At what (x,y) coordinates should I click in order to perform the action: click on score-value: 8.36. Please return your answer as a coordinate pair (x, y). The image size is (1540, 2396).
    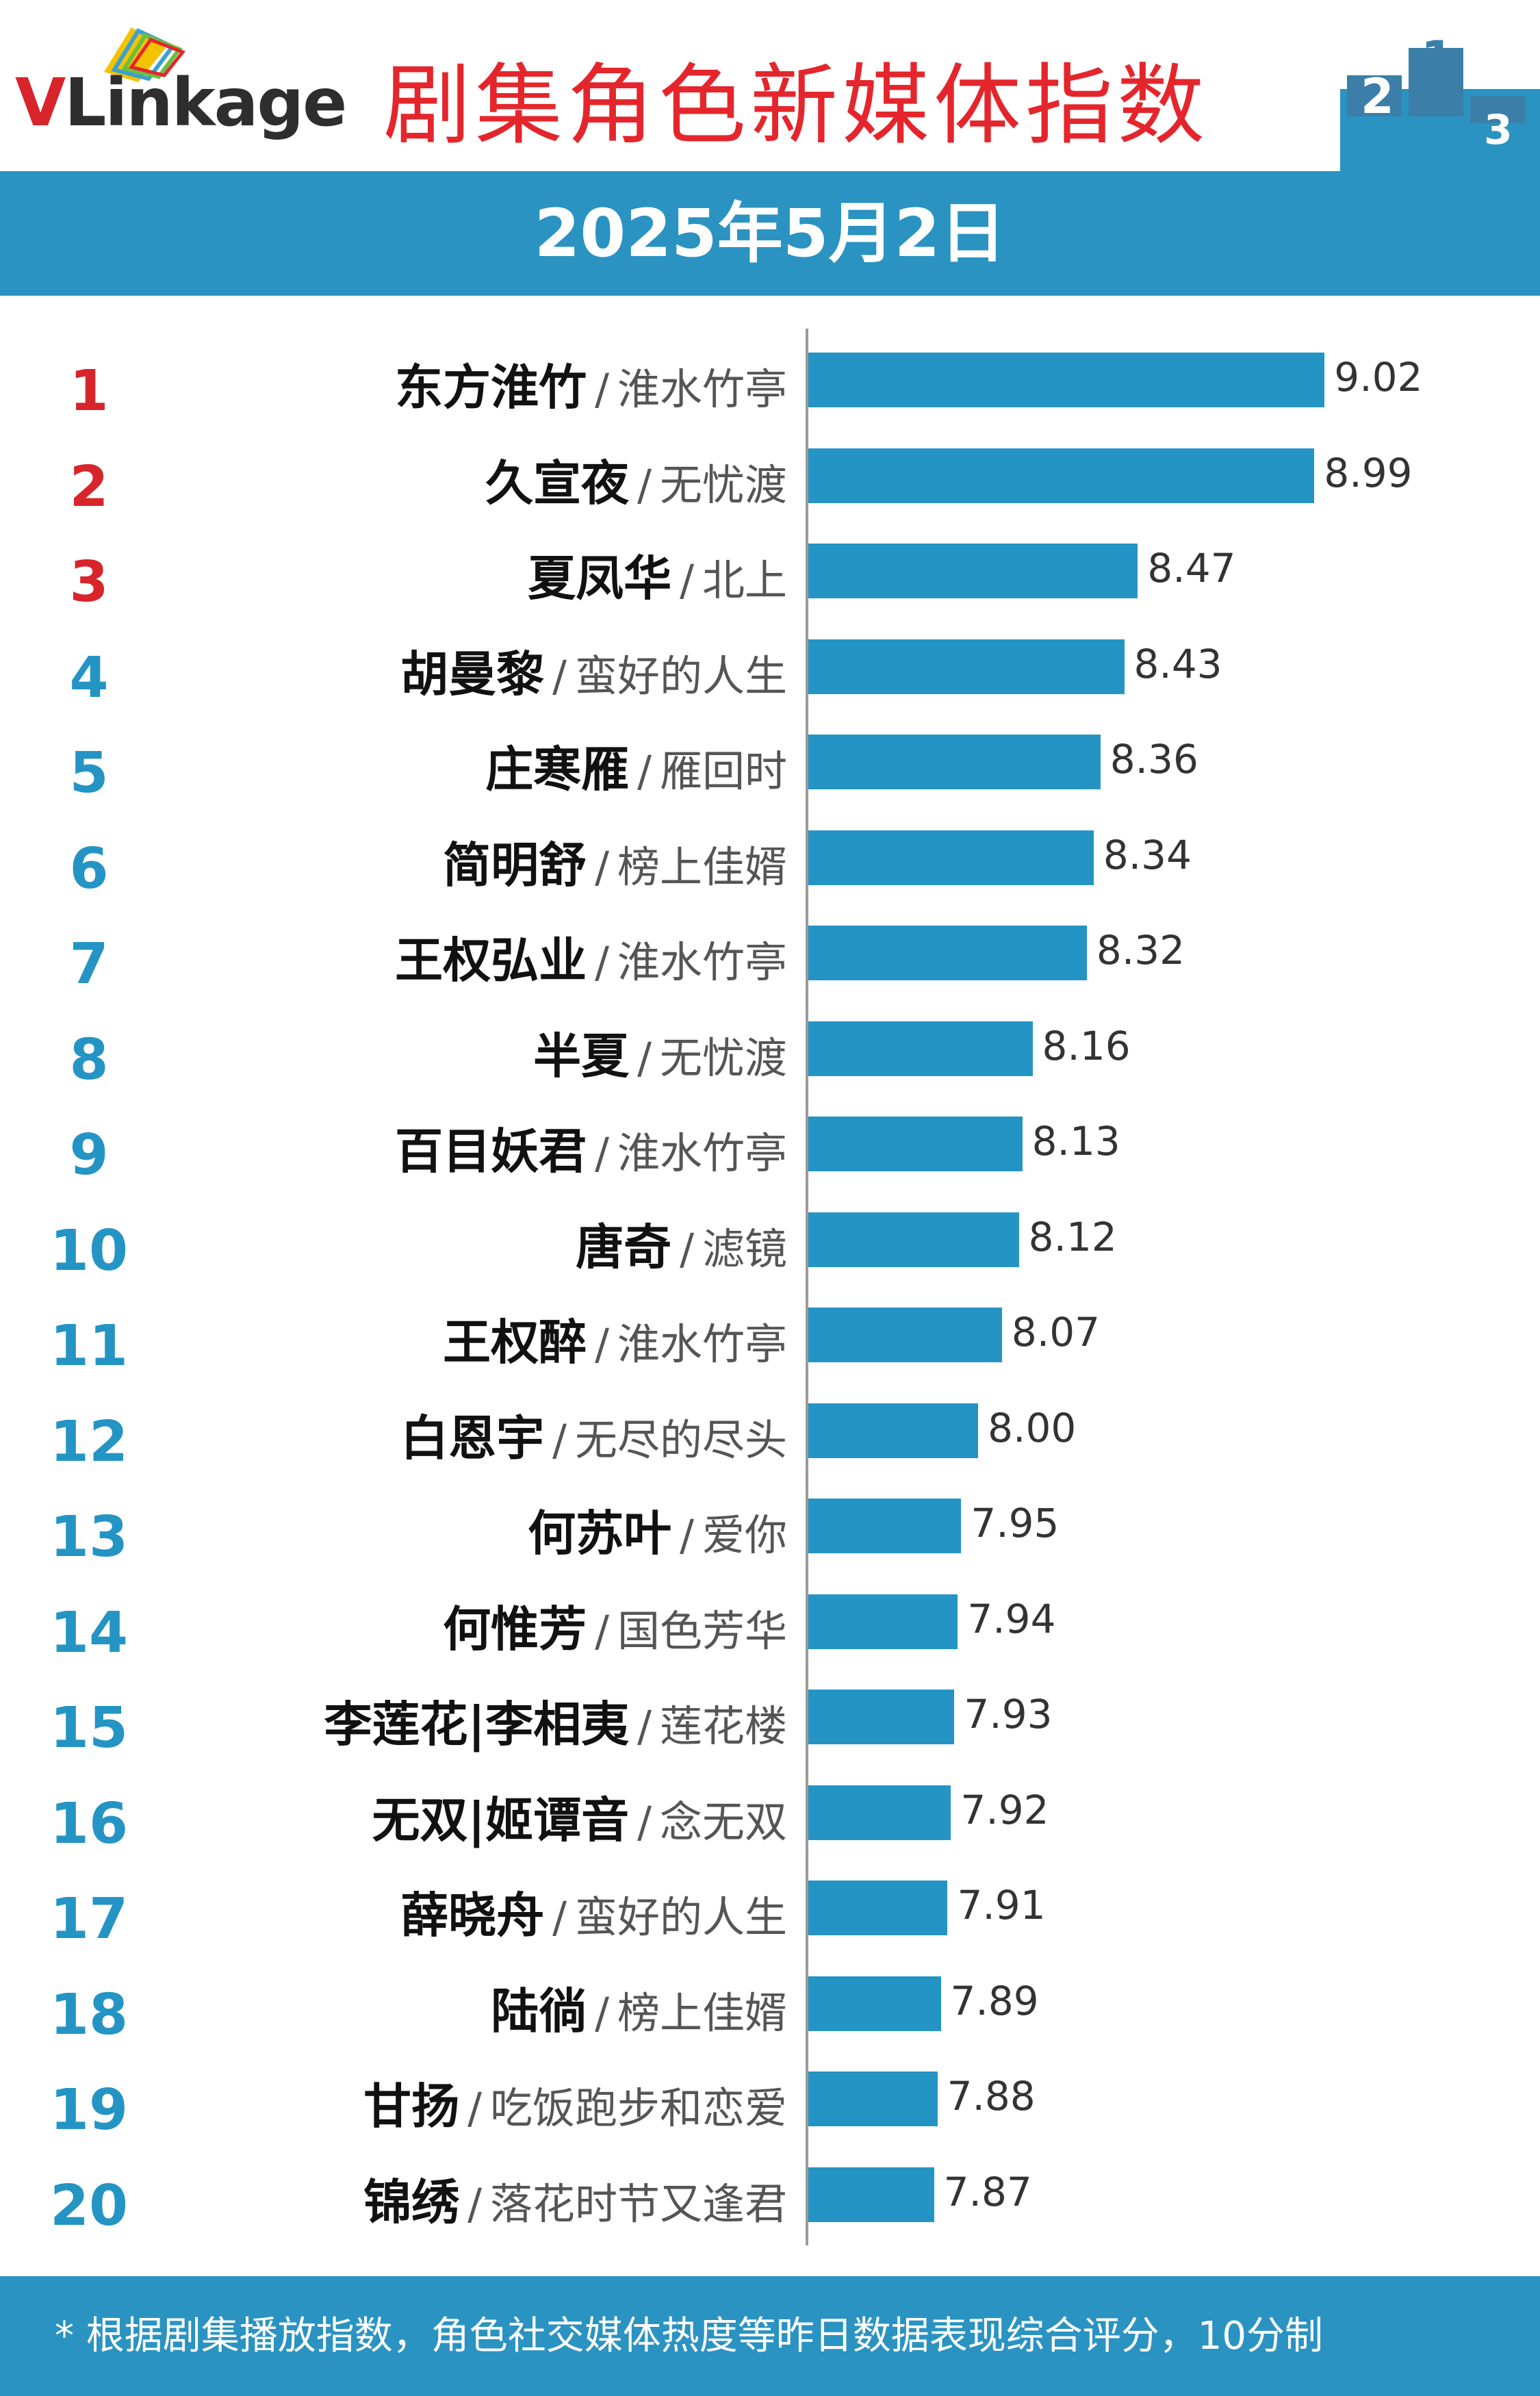
    Looking at the image, I should click on (1153, 759).